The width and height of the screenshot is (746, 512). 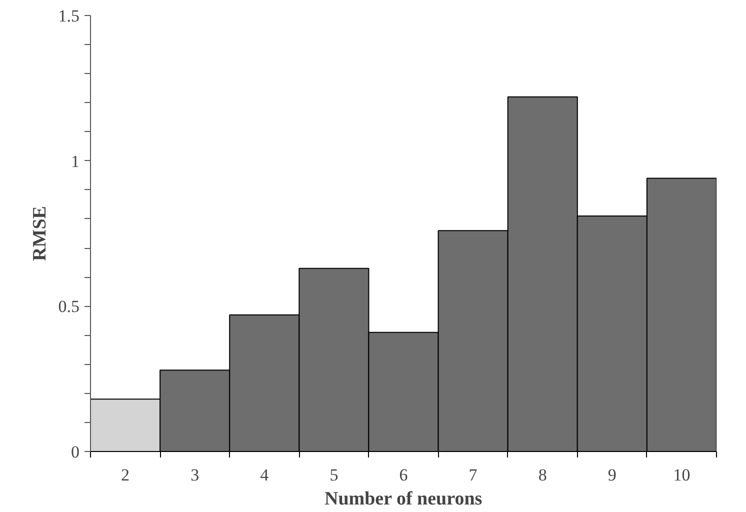 What do you see at coordinates (39, 233) in the screenshot?
I see `y-axis-title: RMSE` at bounding box center [39, 233].